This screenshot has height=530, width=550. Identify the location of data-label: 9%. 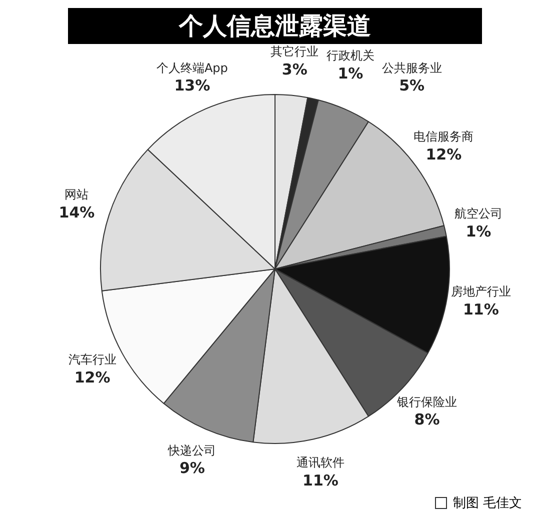
(192, 468).